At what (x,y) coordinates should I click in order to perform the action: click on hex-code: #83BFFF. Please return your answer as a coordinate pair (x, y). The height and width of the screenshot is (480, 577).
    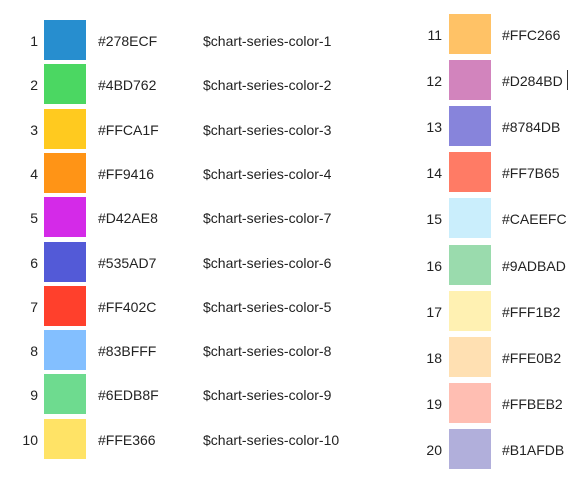
    Looking at the image, I should click on (127, 351).